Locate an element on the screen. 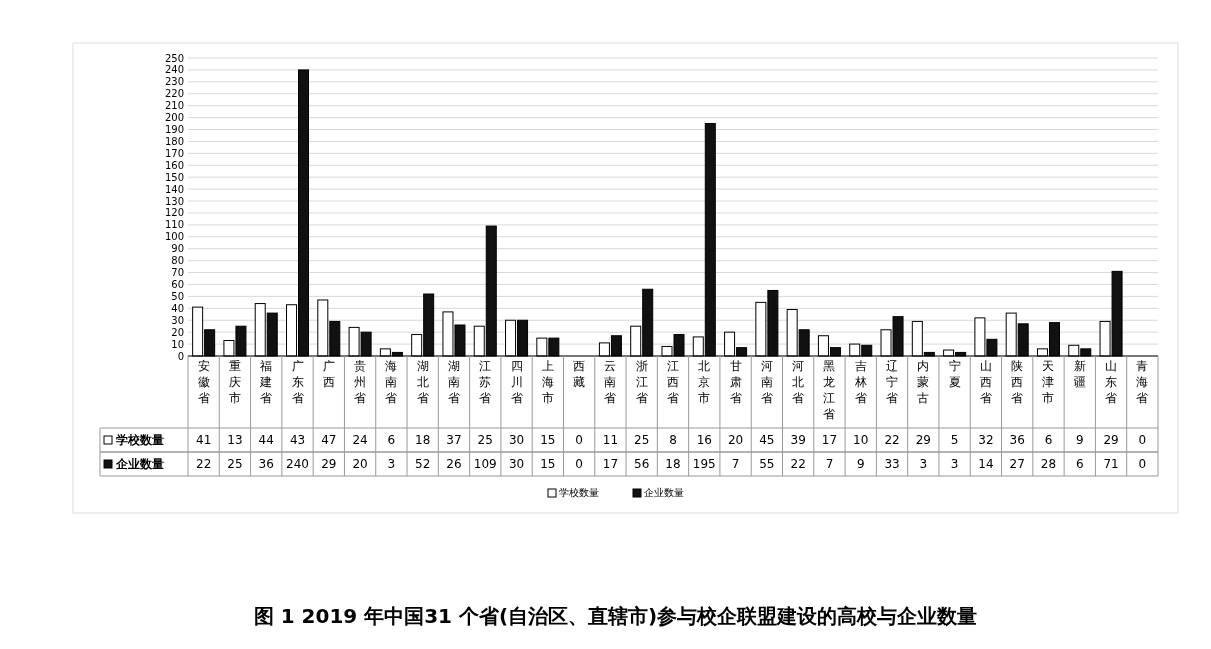 This screenshot has height=649, width=1211. x-tick-label: 海南省 is located at coordinates (391, 382).